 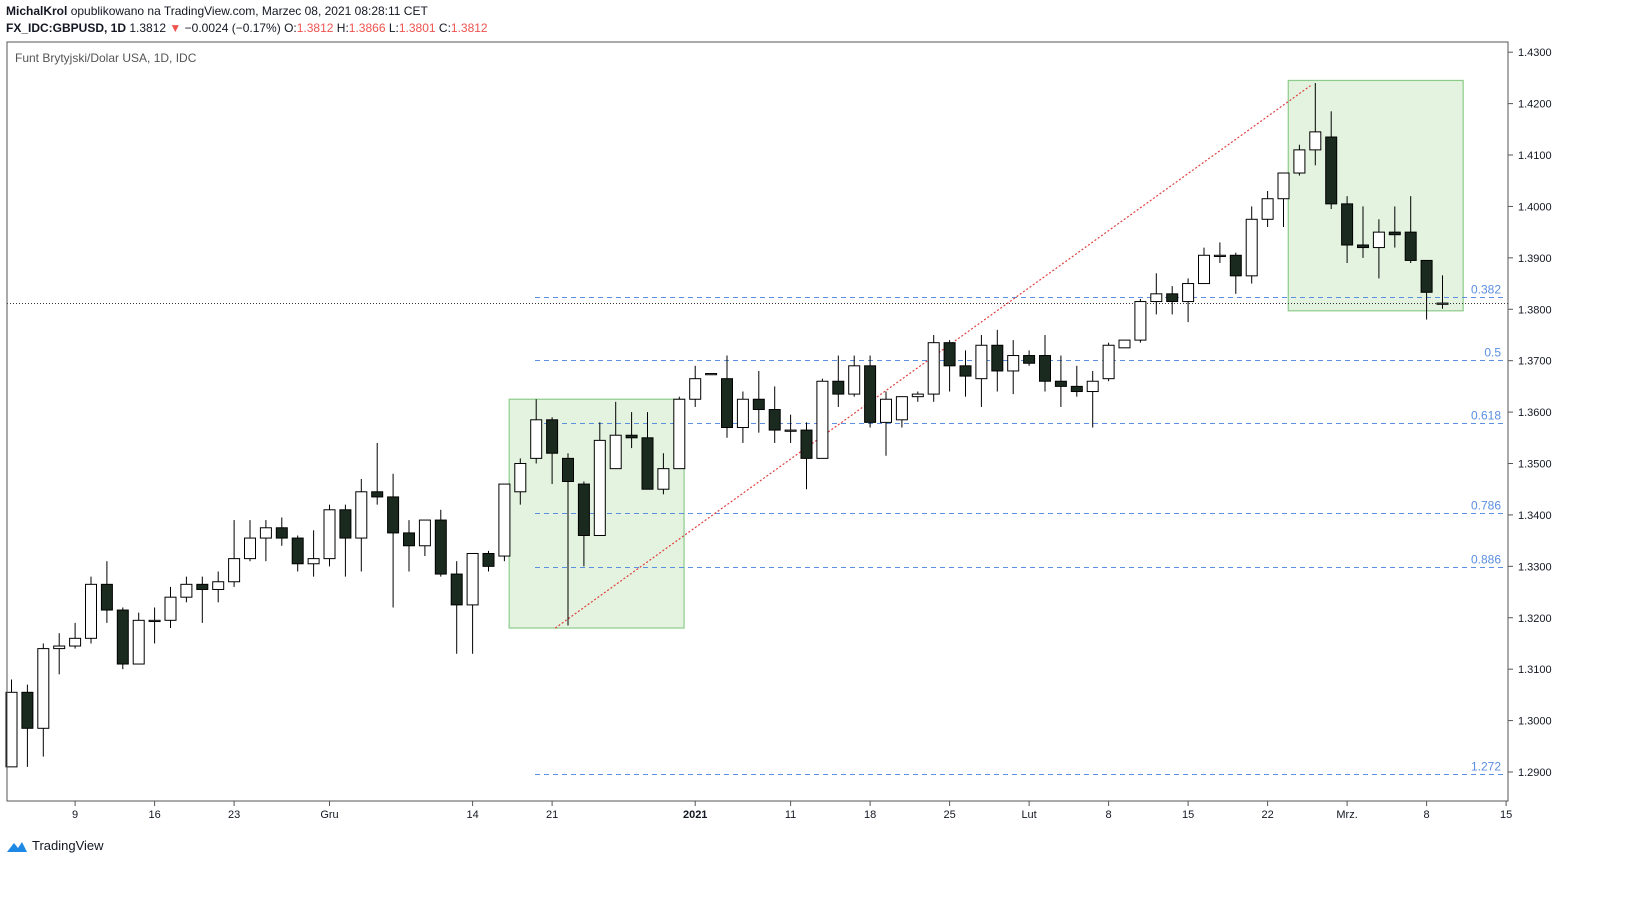 I want to click on y-tick-label: 1.3500, so click(x=1535, y=465).